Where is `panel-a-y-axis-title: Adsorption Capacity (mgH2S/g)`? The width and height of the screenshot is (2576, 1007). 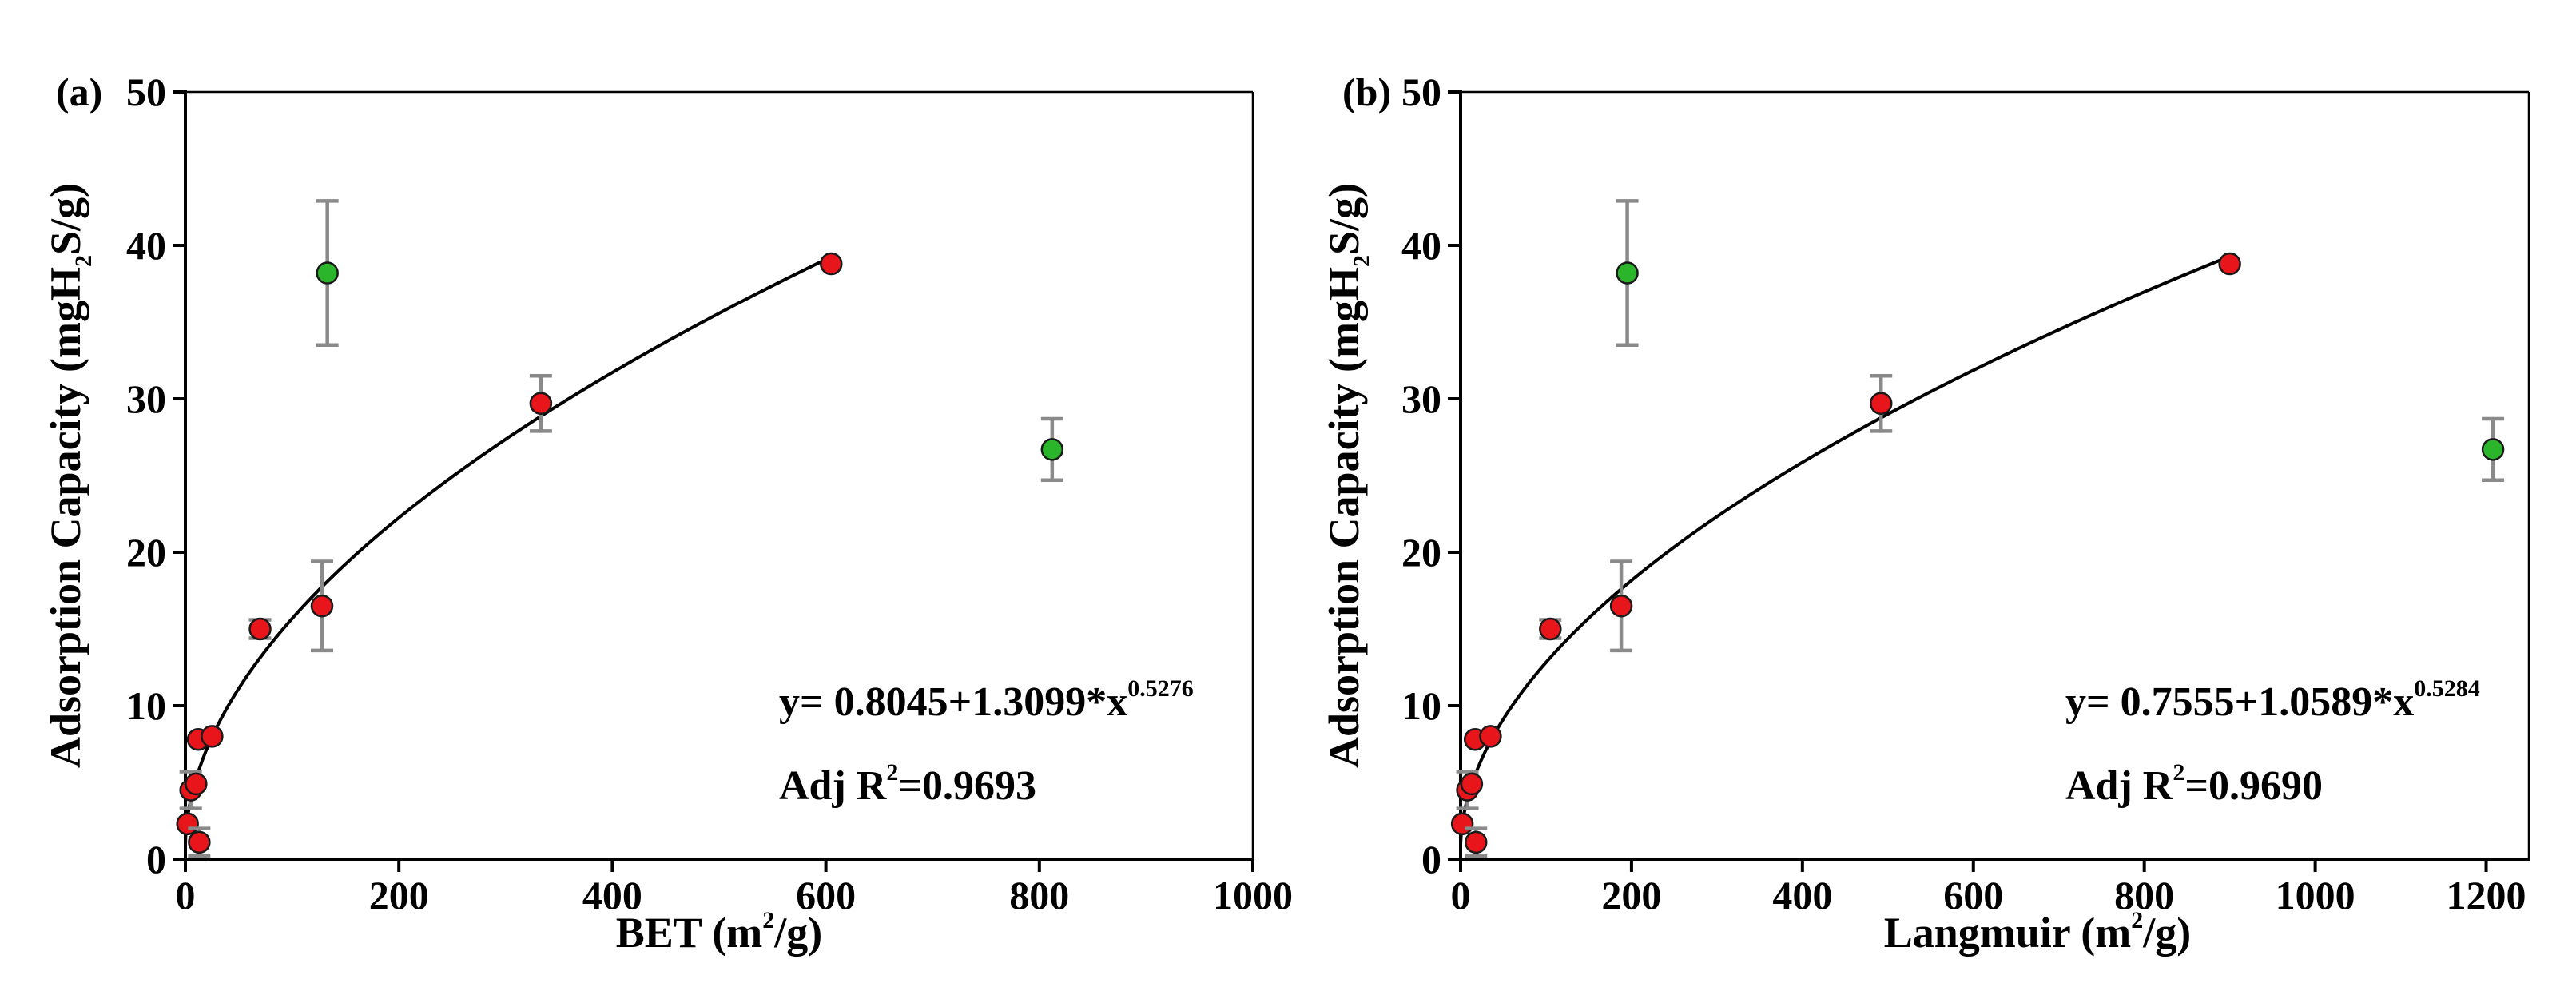 panel-a-y-axis-title: Adsorption Capacity (mgH2S/g) is located at coordinates (69, 476).